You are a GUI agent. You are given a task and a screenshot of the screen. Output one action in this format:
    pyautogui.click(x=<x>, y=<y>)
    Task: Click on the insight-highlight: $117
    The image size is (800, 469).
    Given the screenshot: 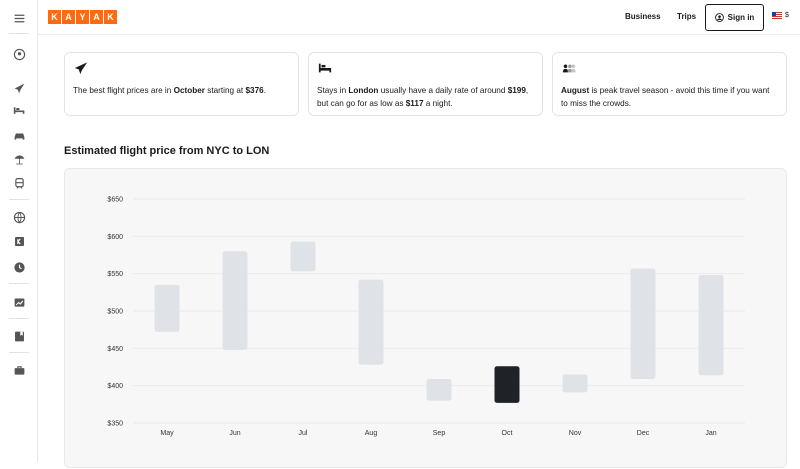 What is the action you would take?
    pyautogui.click(x=414, y=103)
    